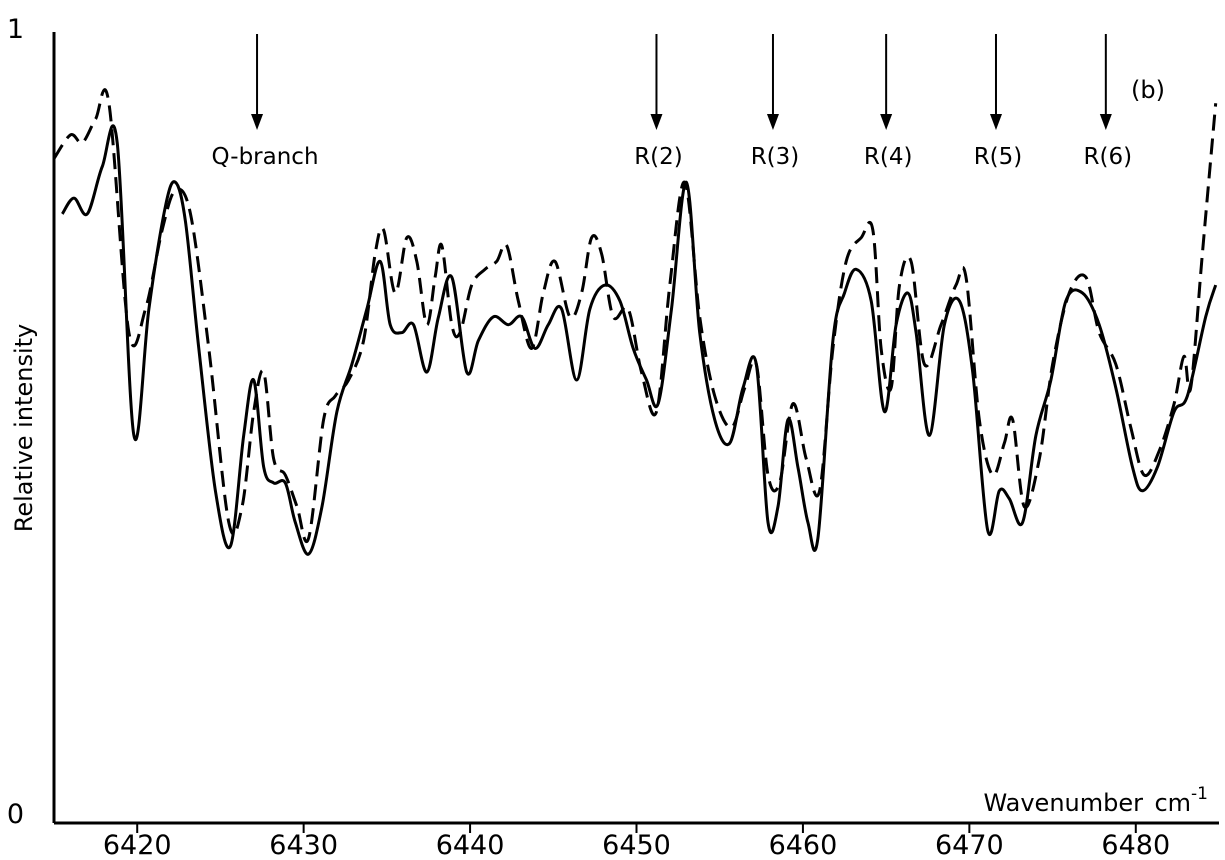  I want to click on annotation-r-6: R(6), so click(1108, 102).